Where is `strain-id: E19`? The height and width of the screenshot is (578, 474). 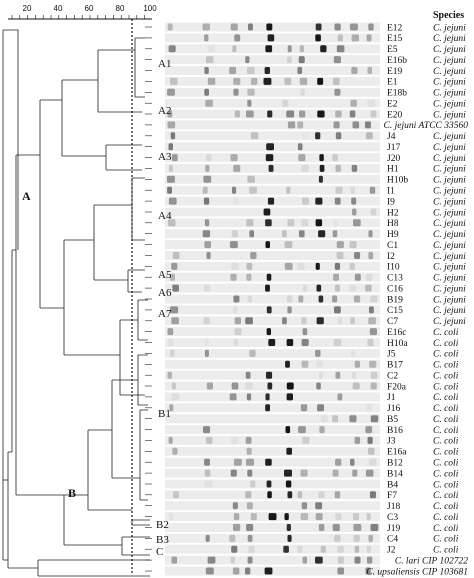 strain-id: E19 is located at coordinates (395, 72).